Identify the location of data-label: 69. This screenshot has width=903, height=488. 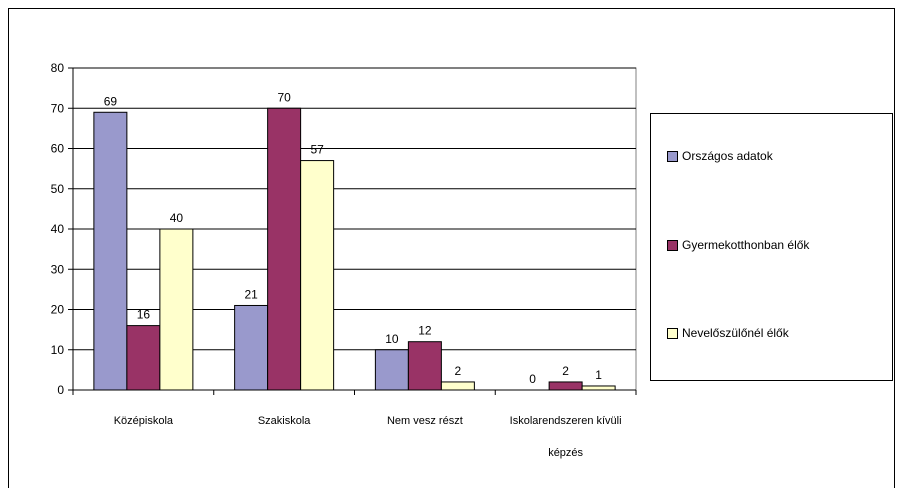
(111, 101).